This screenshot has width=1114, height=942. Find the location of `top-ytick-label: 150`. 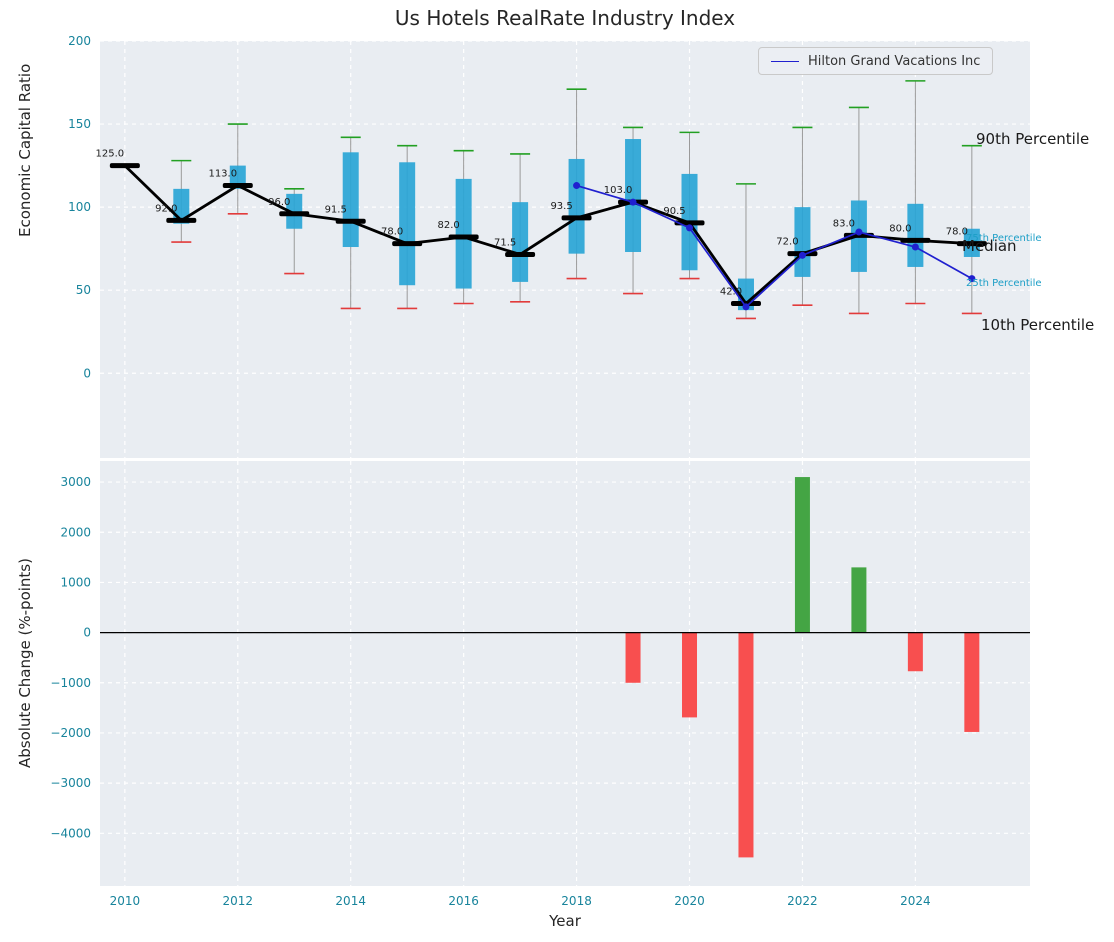

top-ytick-label: 150 is located at coordinates (79, 124).